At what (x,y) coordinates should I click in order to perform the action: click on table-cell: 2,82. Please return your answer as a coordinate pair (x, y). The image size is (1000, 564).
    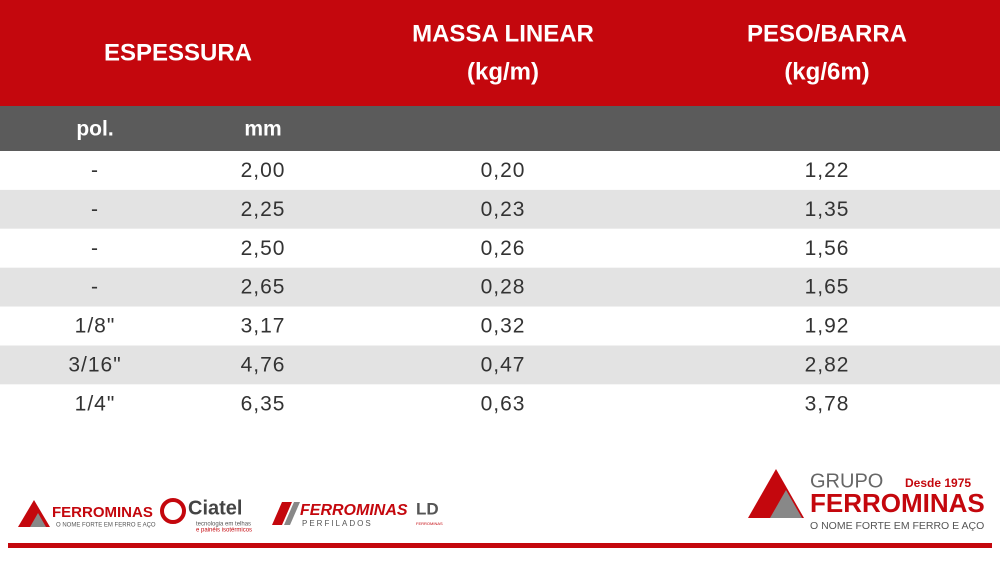
    Looking at the image, I should click on (827, 364).